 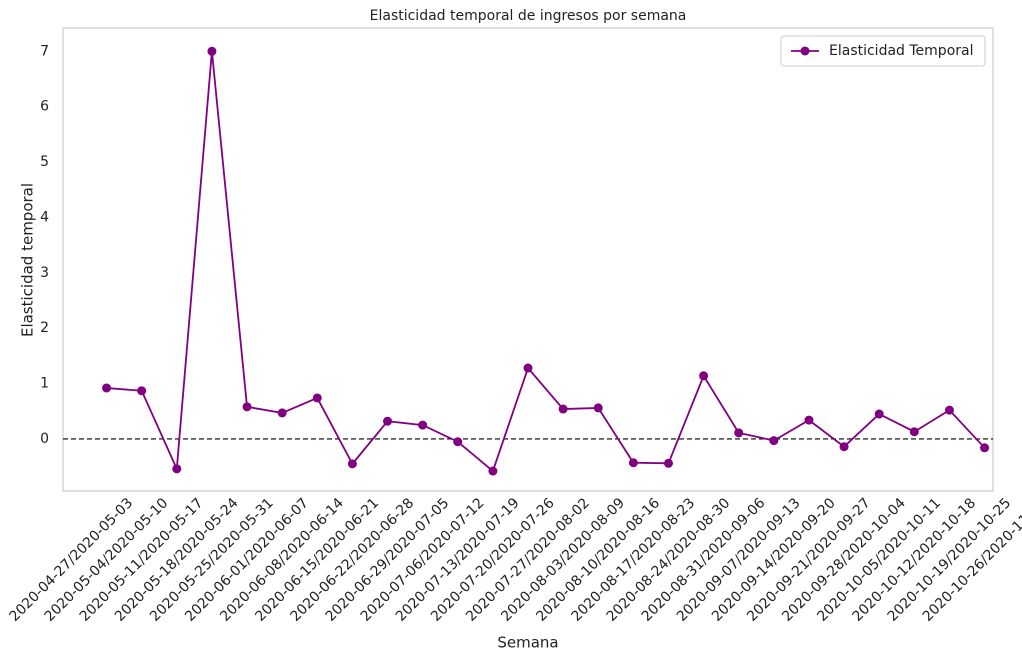 I want to click on y-axis-label: Elasticidad temporal, so click(x=28, y=260).